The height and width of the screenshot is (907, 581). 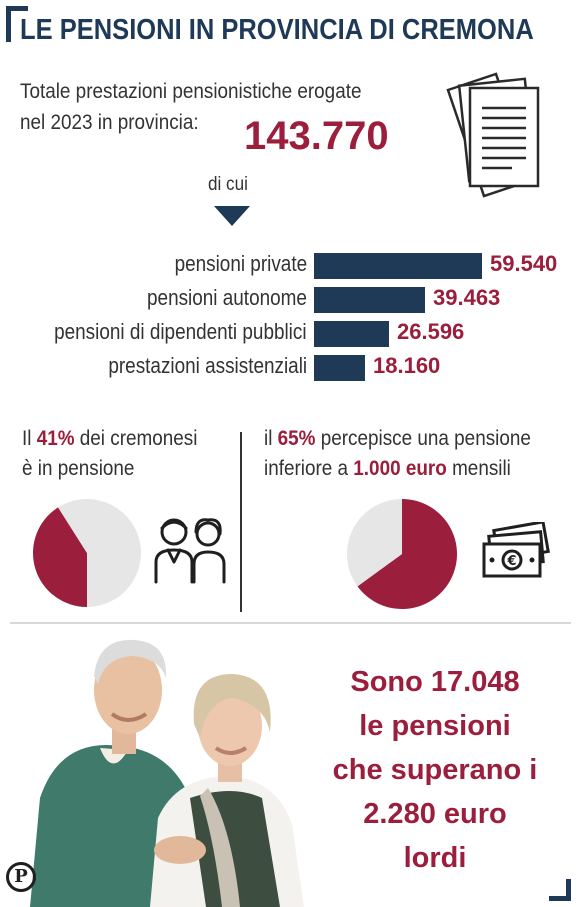 I want to click on stat-left-percent: 41%, so click(x=55, y=438).